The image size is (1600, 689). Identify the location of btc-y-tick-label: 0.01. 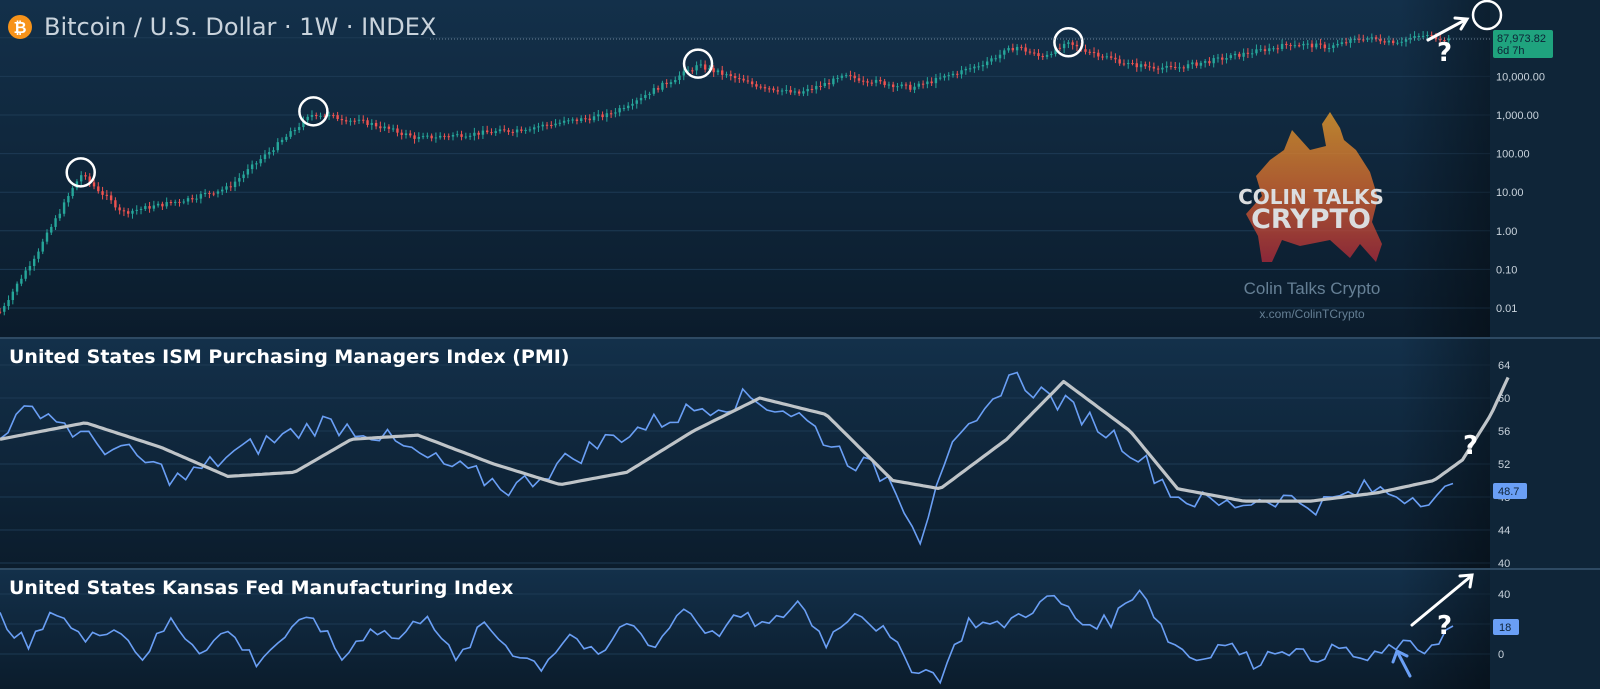
(1506, 309).